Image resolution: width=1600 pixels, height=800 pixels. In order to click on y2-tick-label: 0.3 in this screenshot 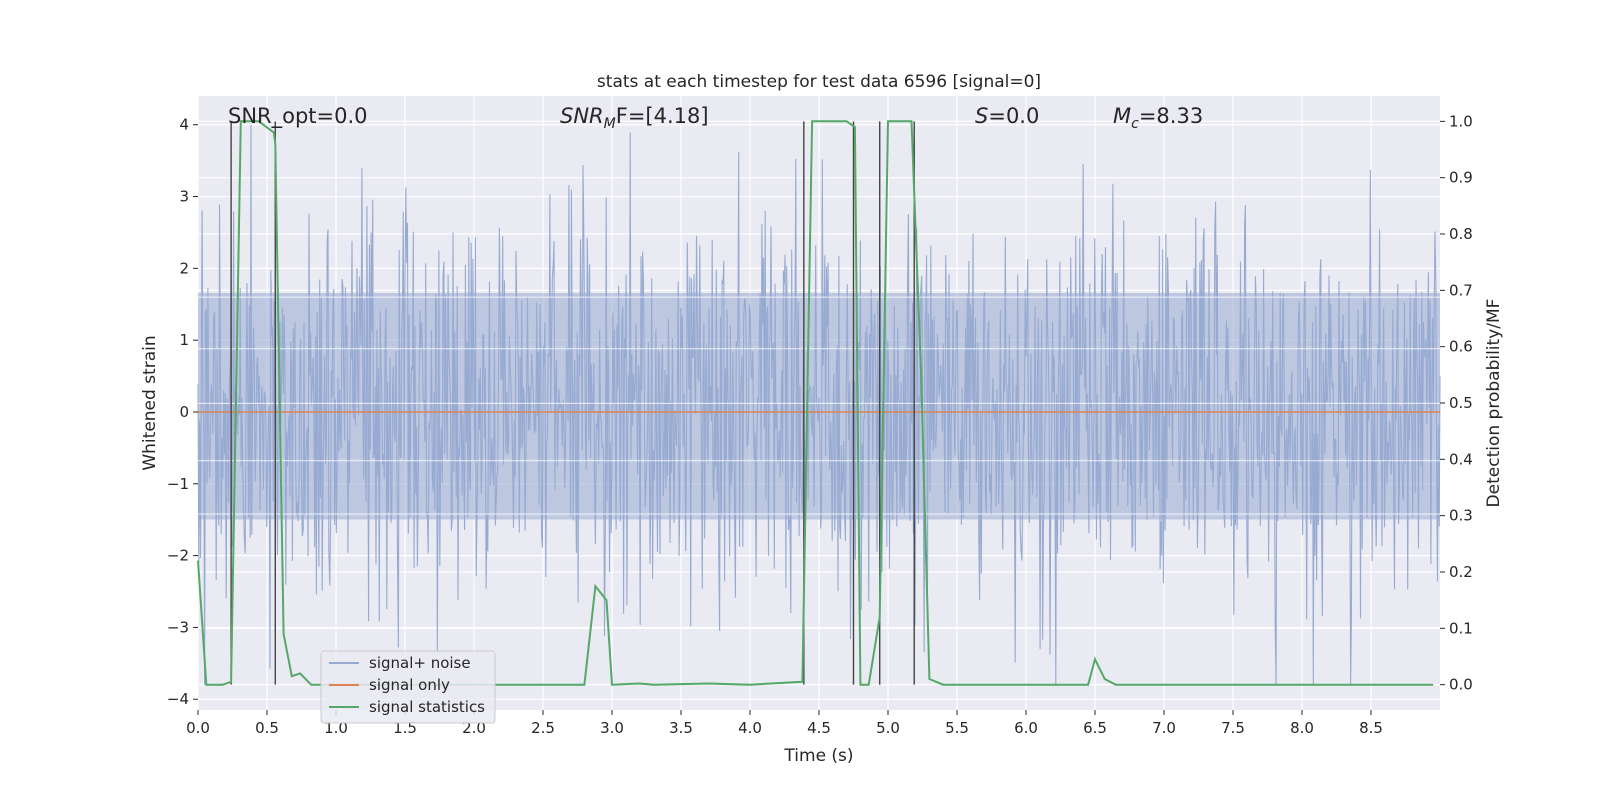, I will do `click(1461, 516)`.